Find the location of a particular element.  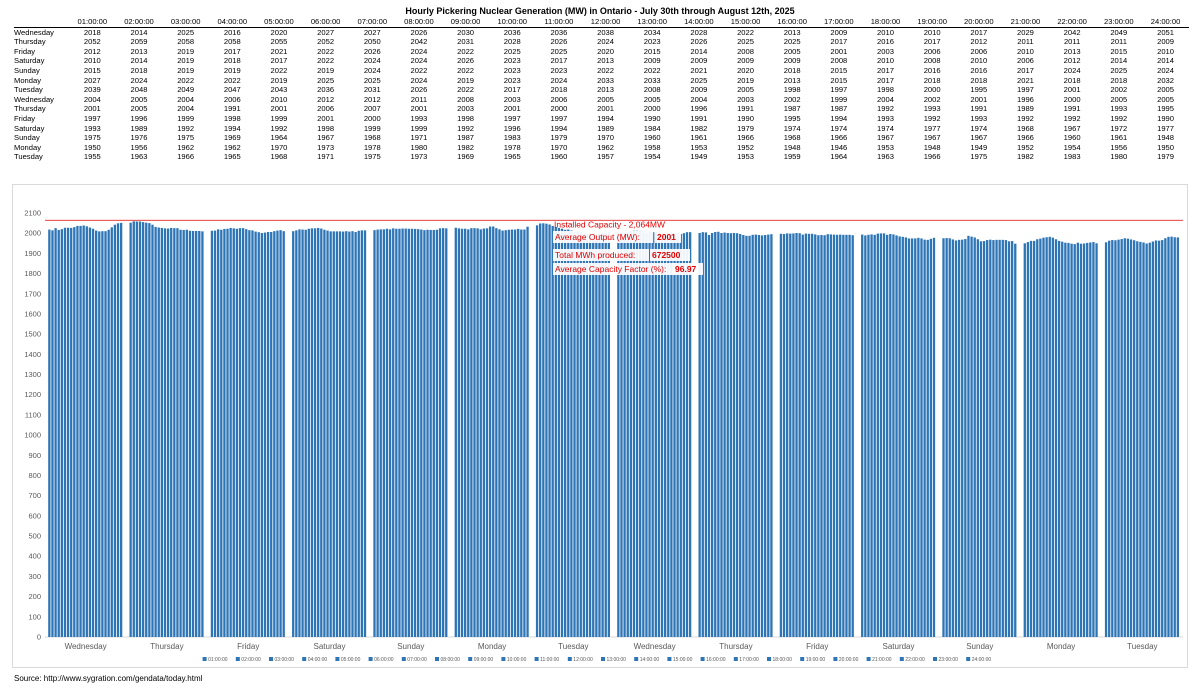

table-cell: 2027 is located at coordinates (372, 32).